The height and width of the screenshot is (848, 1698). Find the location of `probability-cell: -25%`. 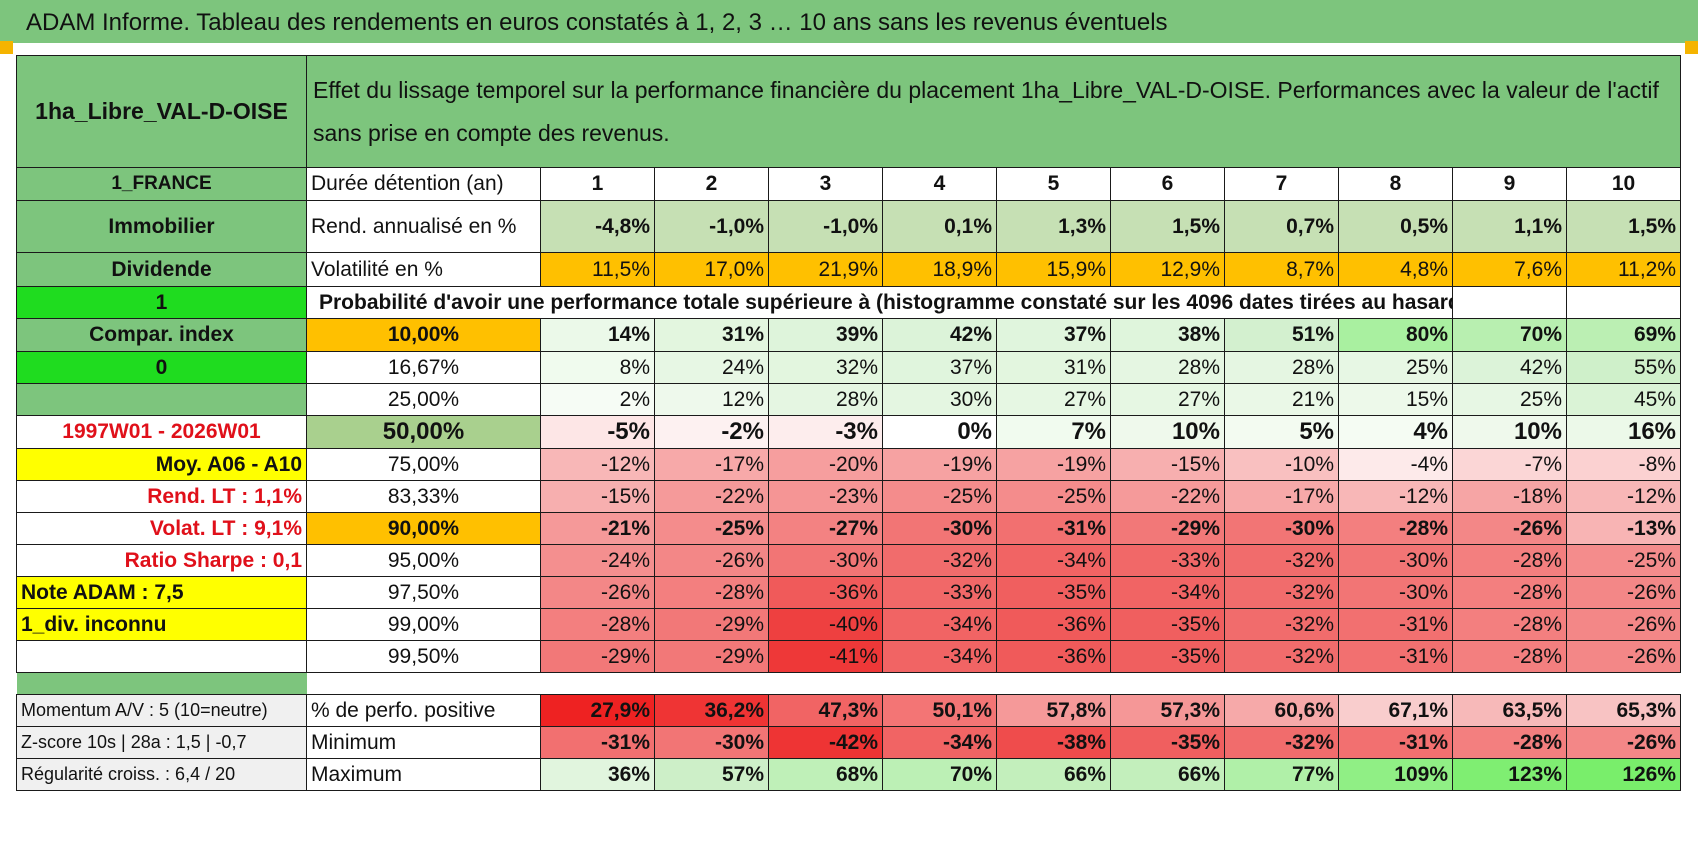

probability-cell: -25% is located at coordinates (1053, 496).